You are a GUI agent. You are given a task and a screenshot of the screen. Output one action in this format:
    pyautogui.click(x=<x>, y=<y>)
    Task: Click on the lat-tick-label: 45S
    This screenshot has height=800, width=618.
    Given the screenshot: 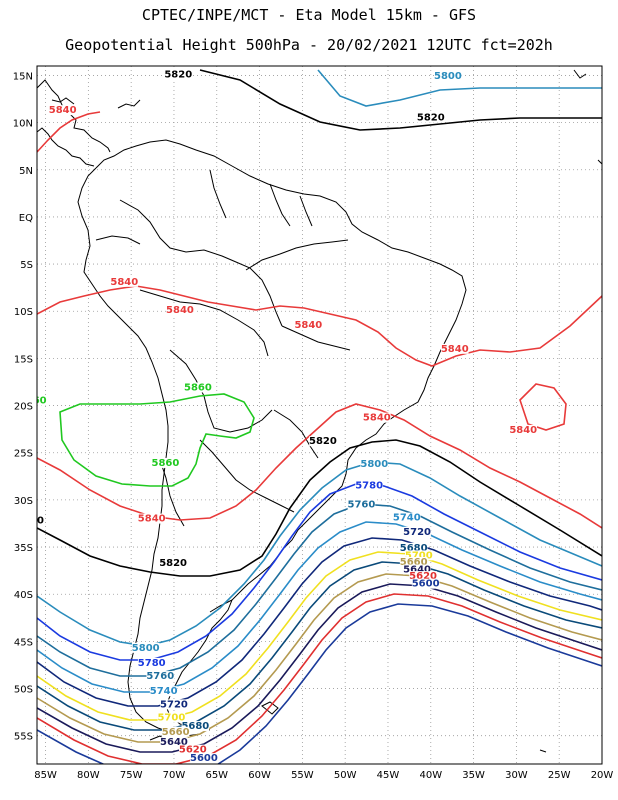 What is the action you would take?
    pyautogui.click(x=23, y=642)
    